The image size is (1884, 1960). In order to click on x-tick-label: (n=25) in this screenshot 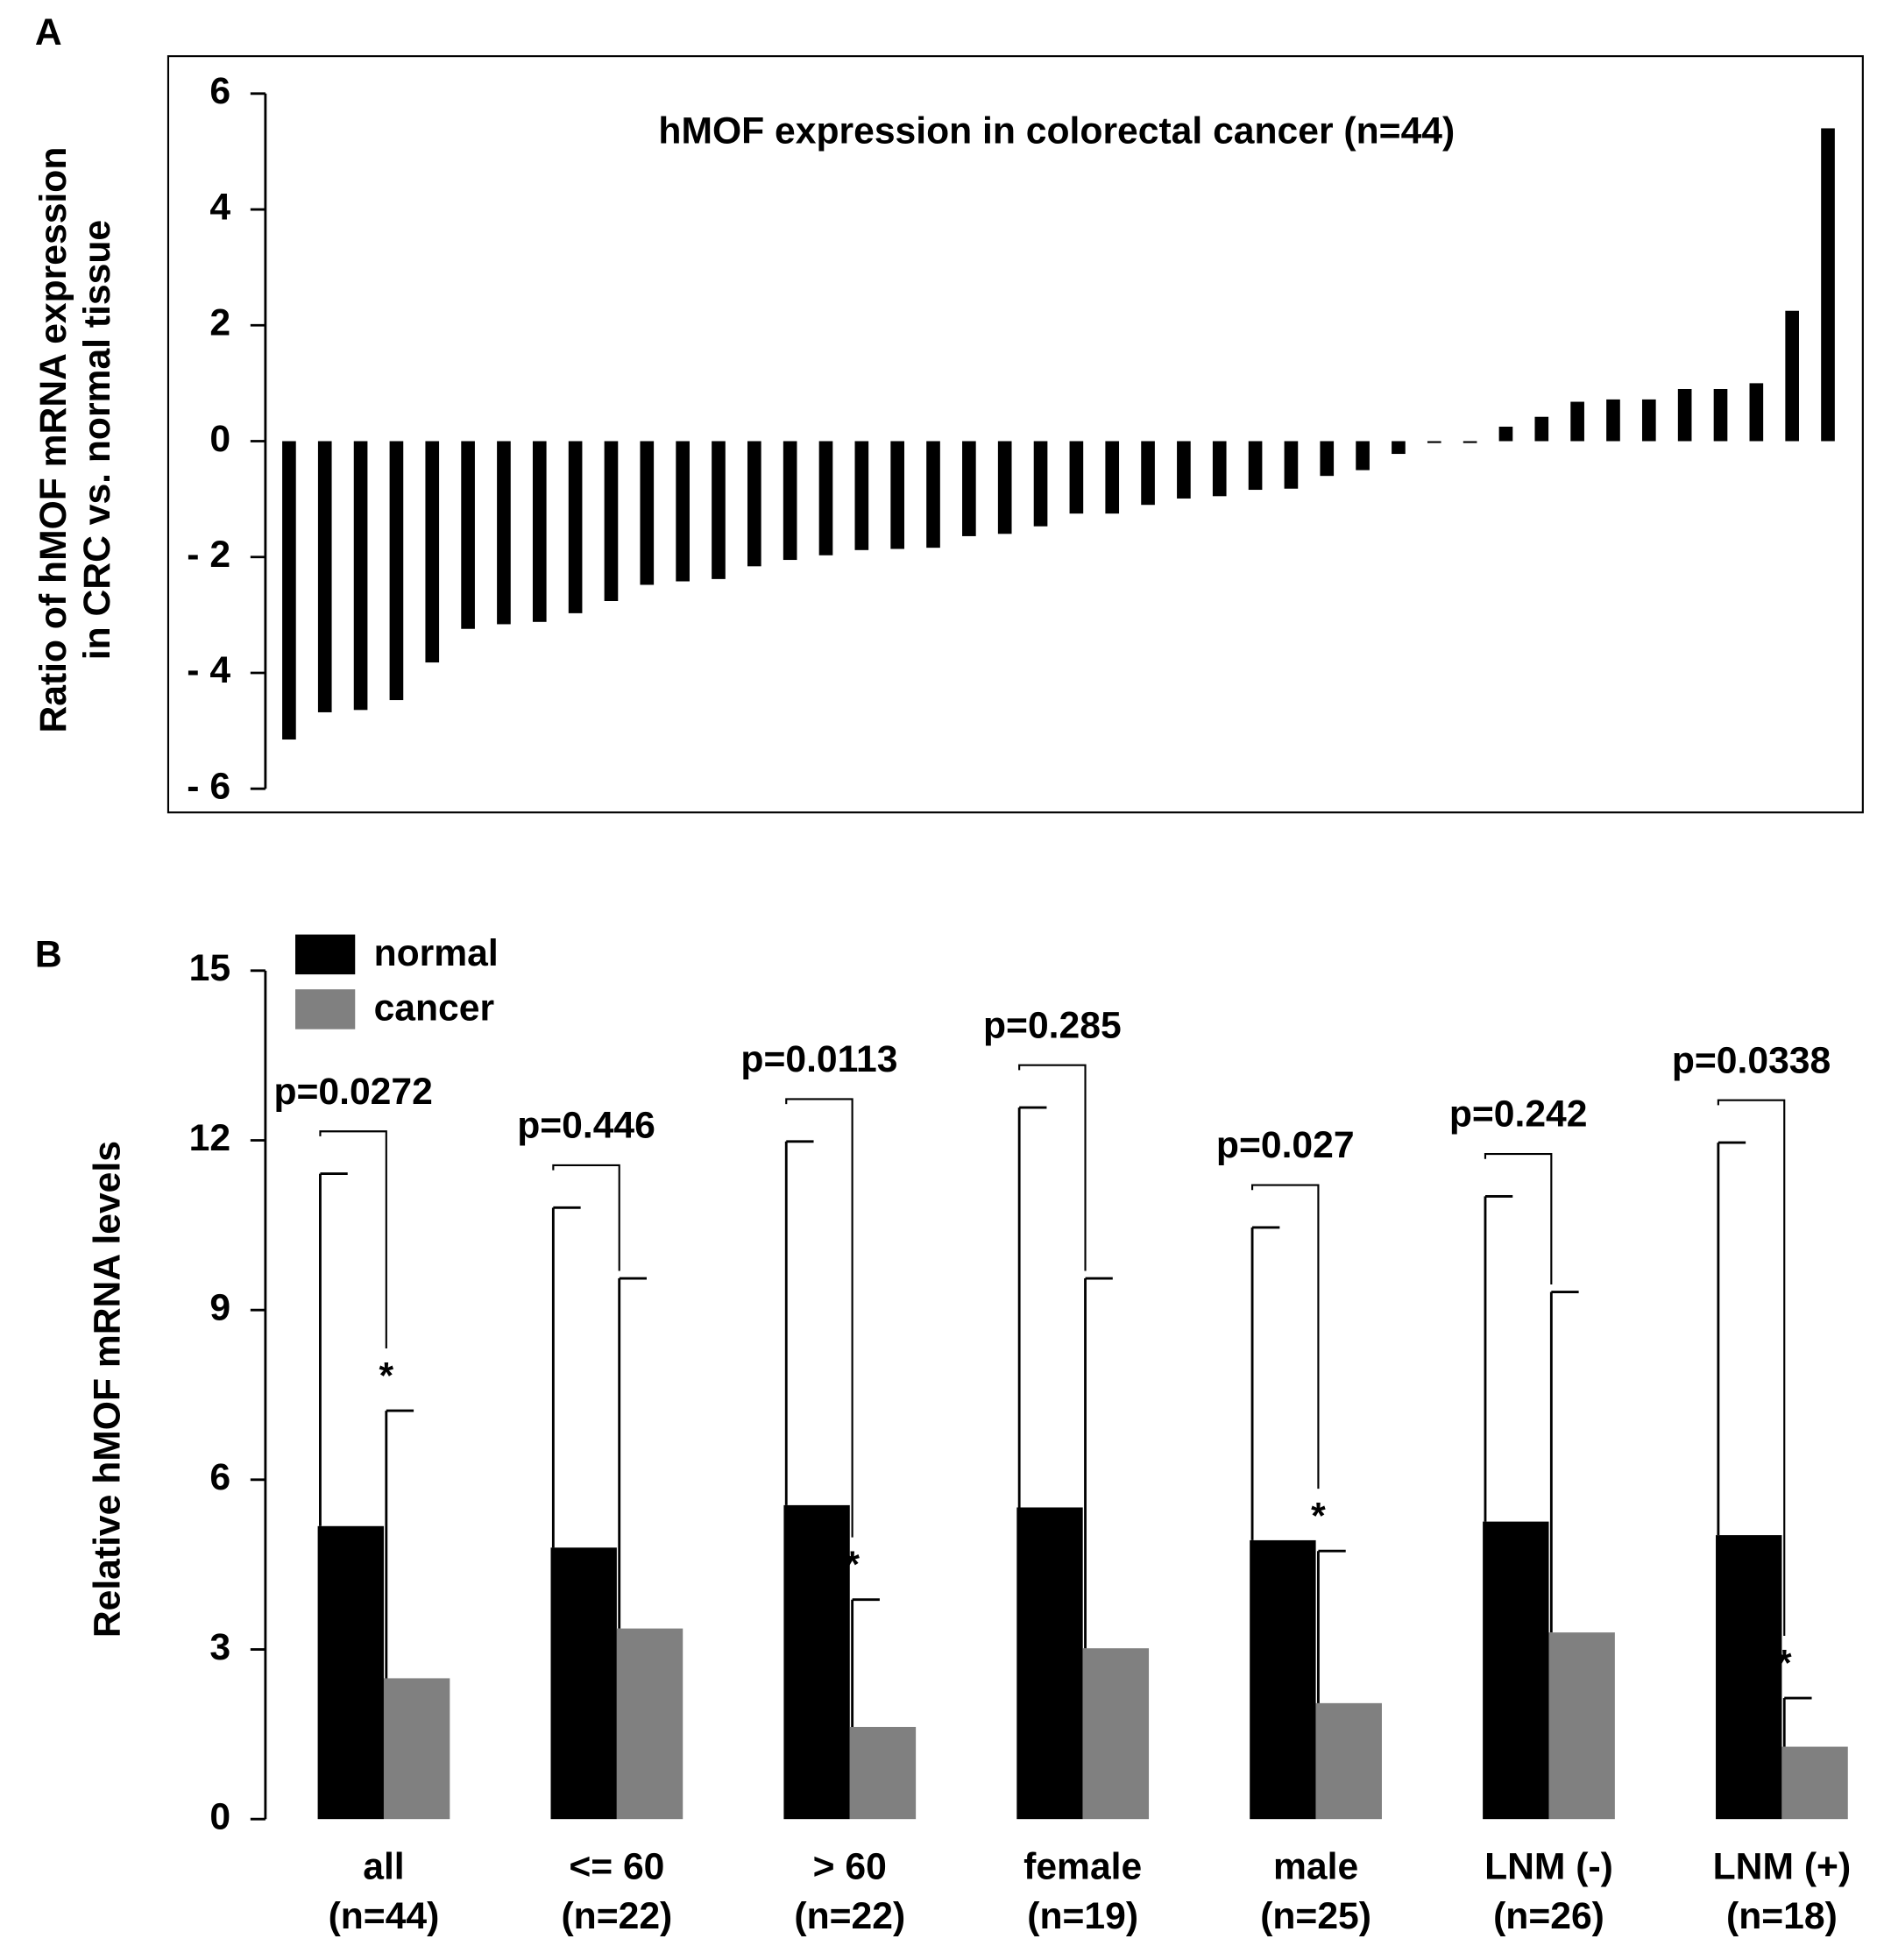, I will do `click(1315, 1916)`.